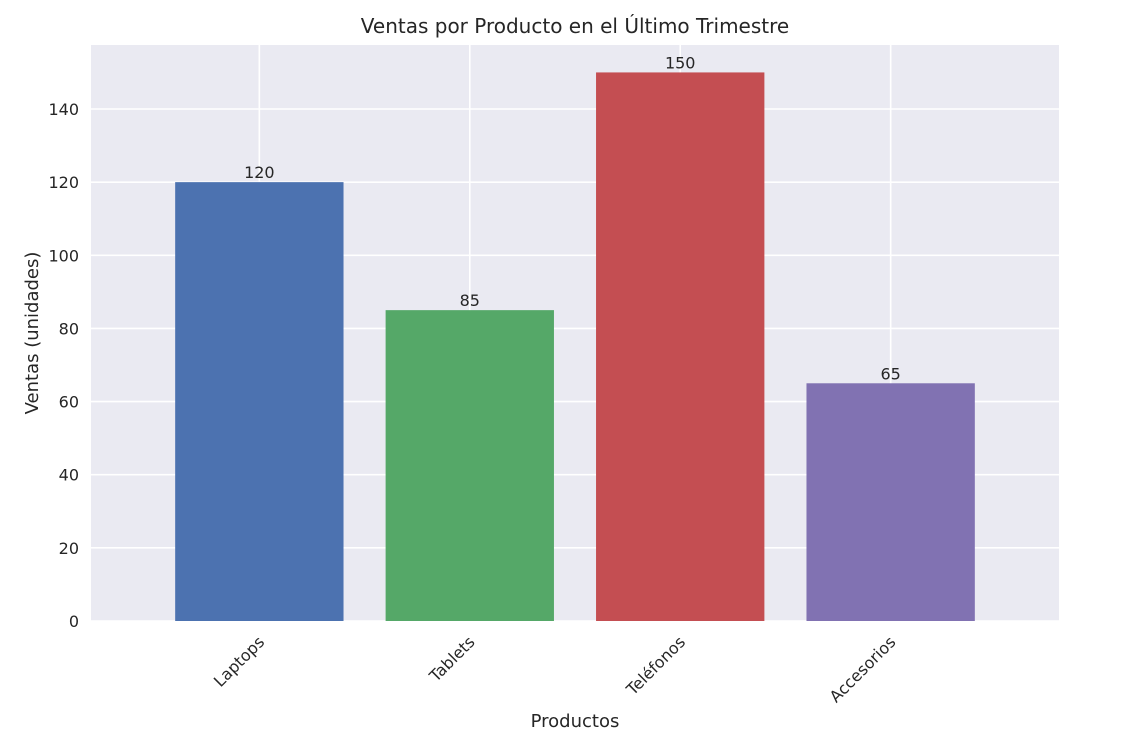 This screenshot has width=1138, height=752. Describe the element at coordinates (63, 182) in the screenshot. I see `y-tick-label: 120` at that location.